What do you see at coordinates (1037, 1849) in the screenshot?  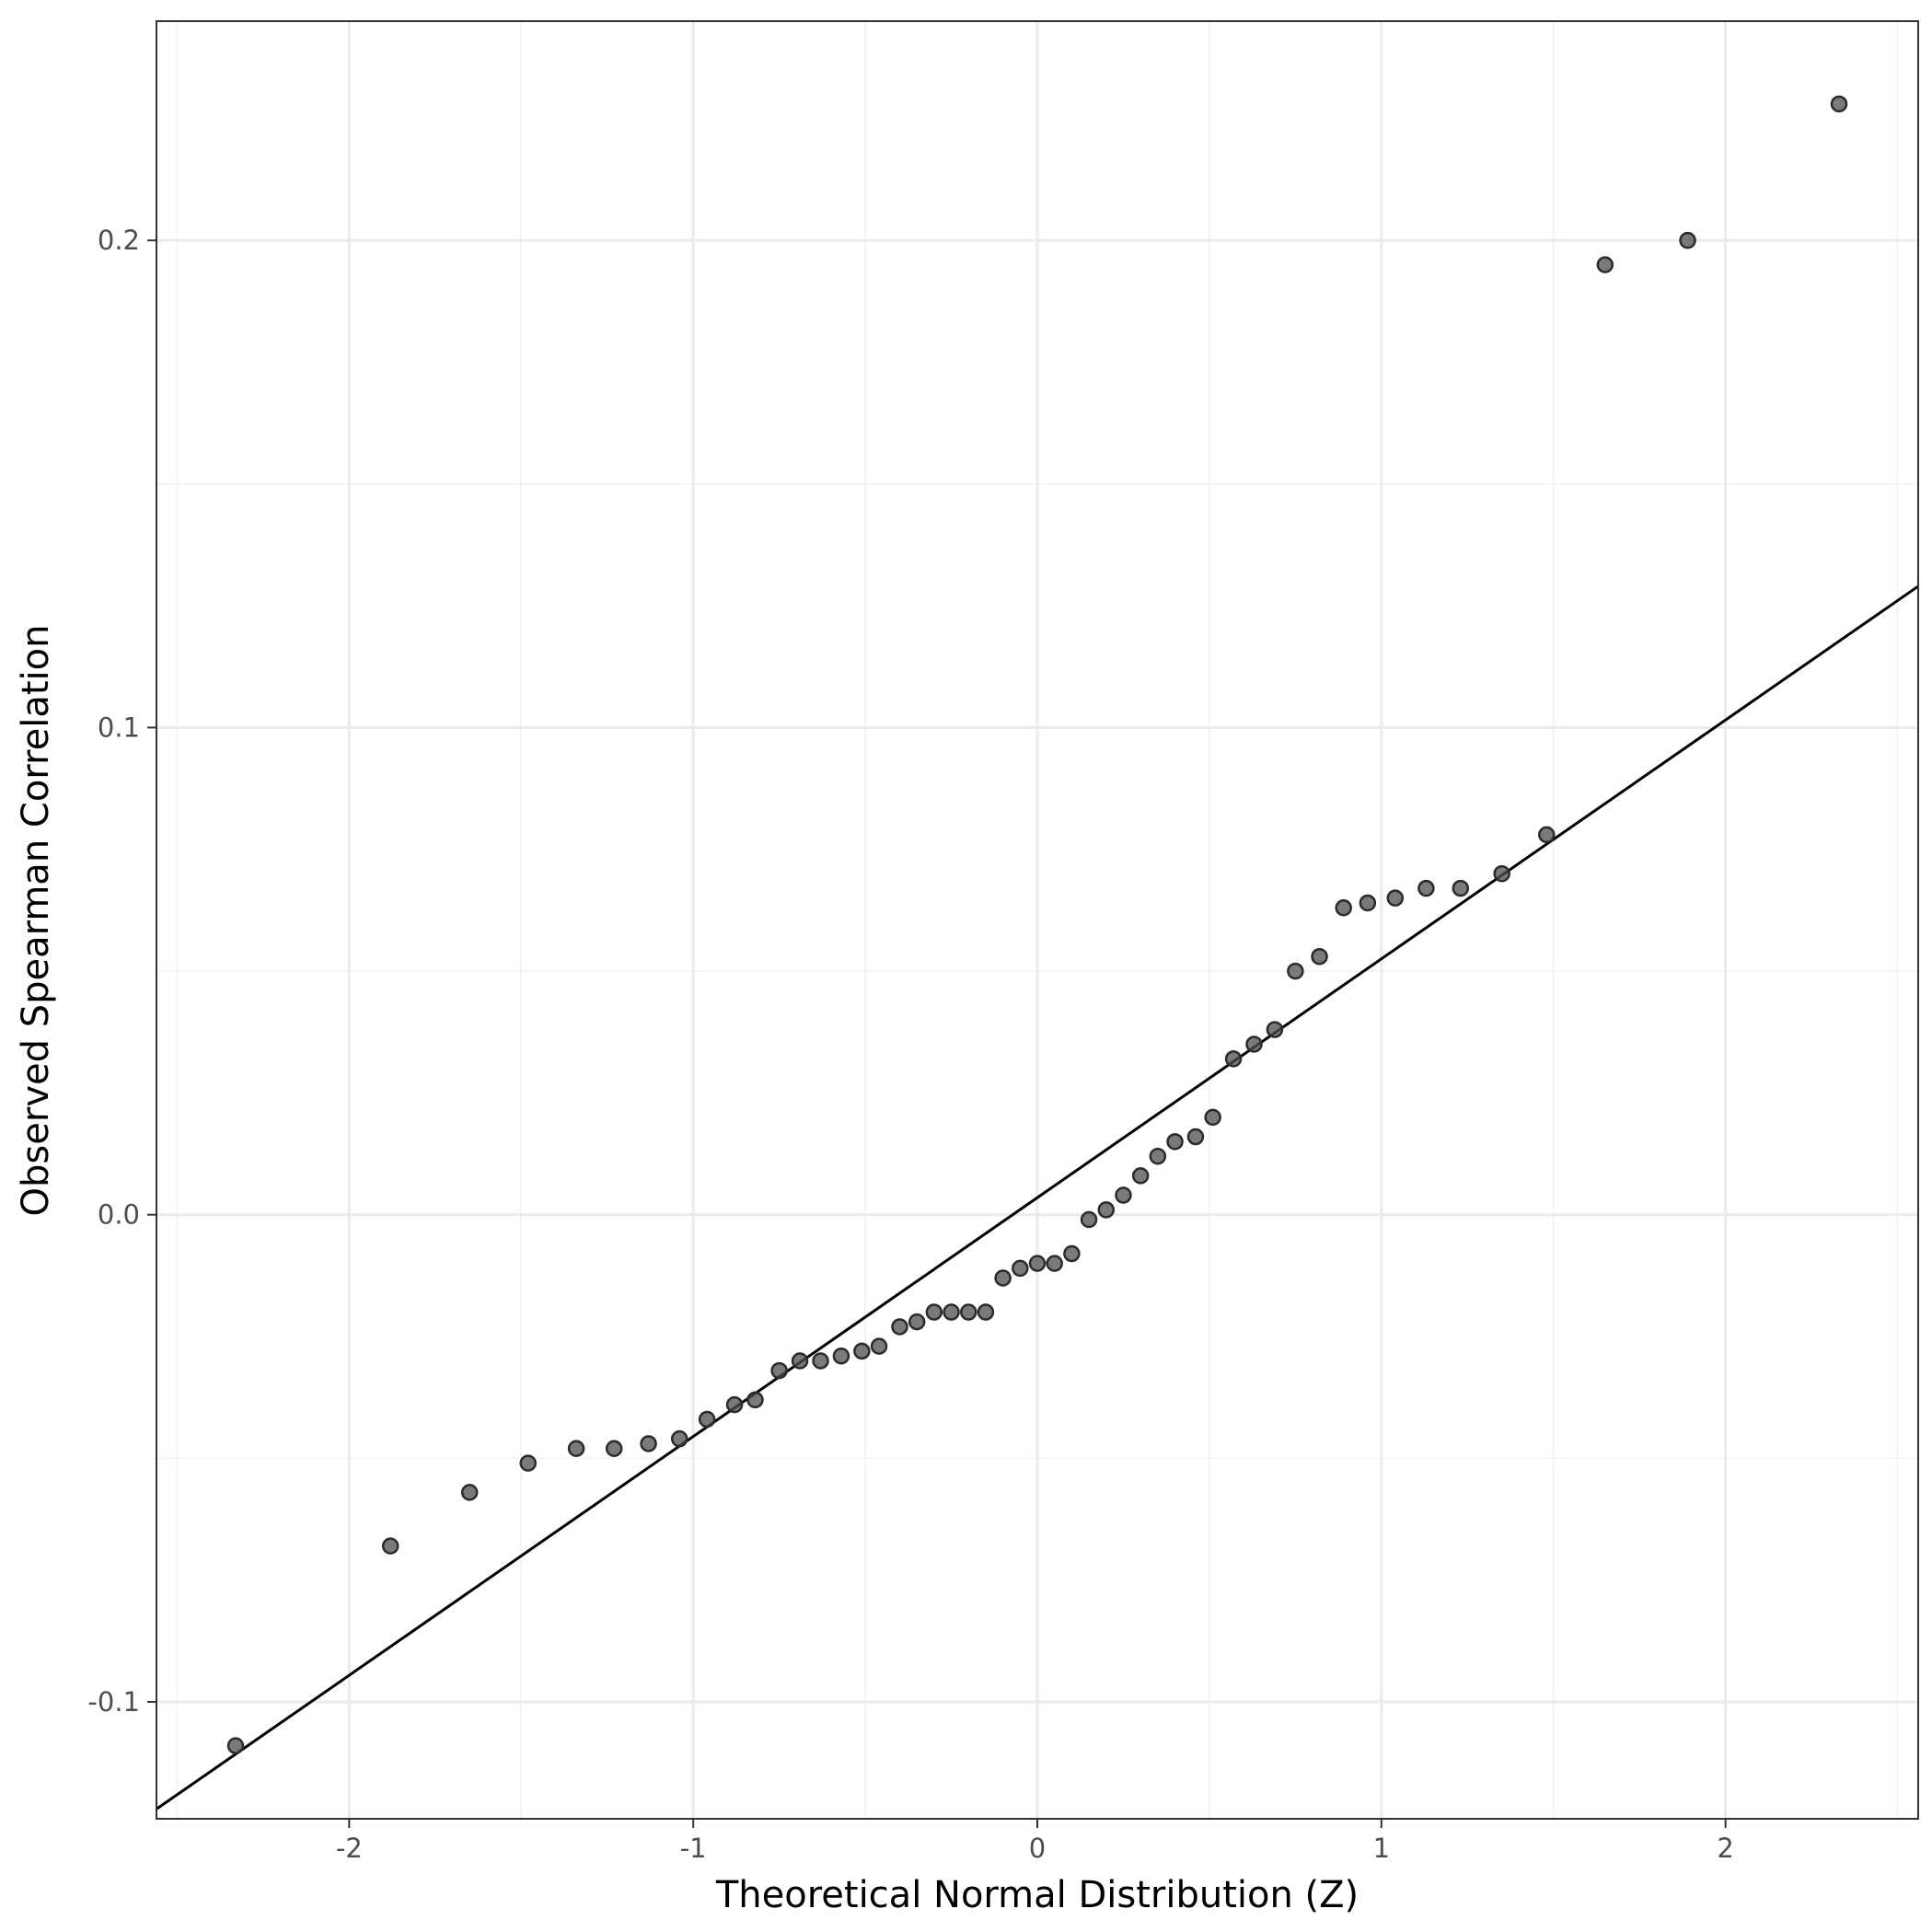 I see `x-tick-label: 0` at bounding box center [1037, 1849].